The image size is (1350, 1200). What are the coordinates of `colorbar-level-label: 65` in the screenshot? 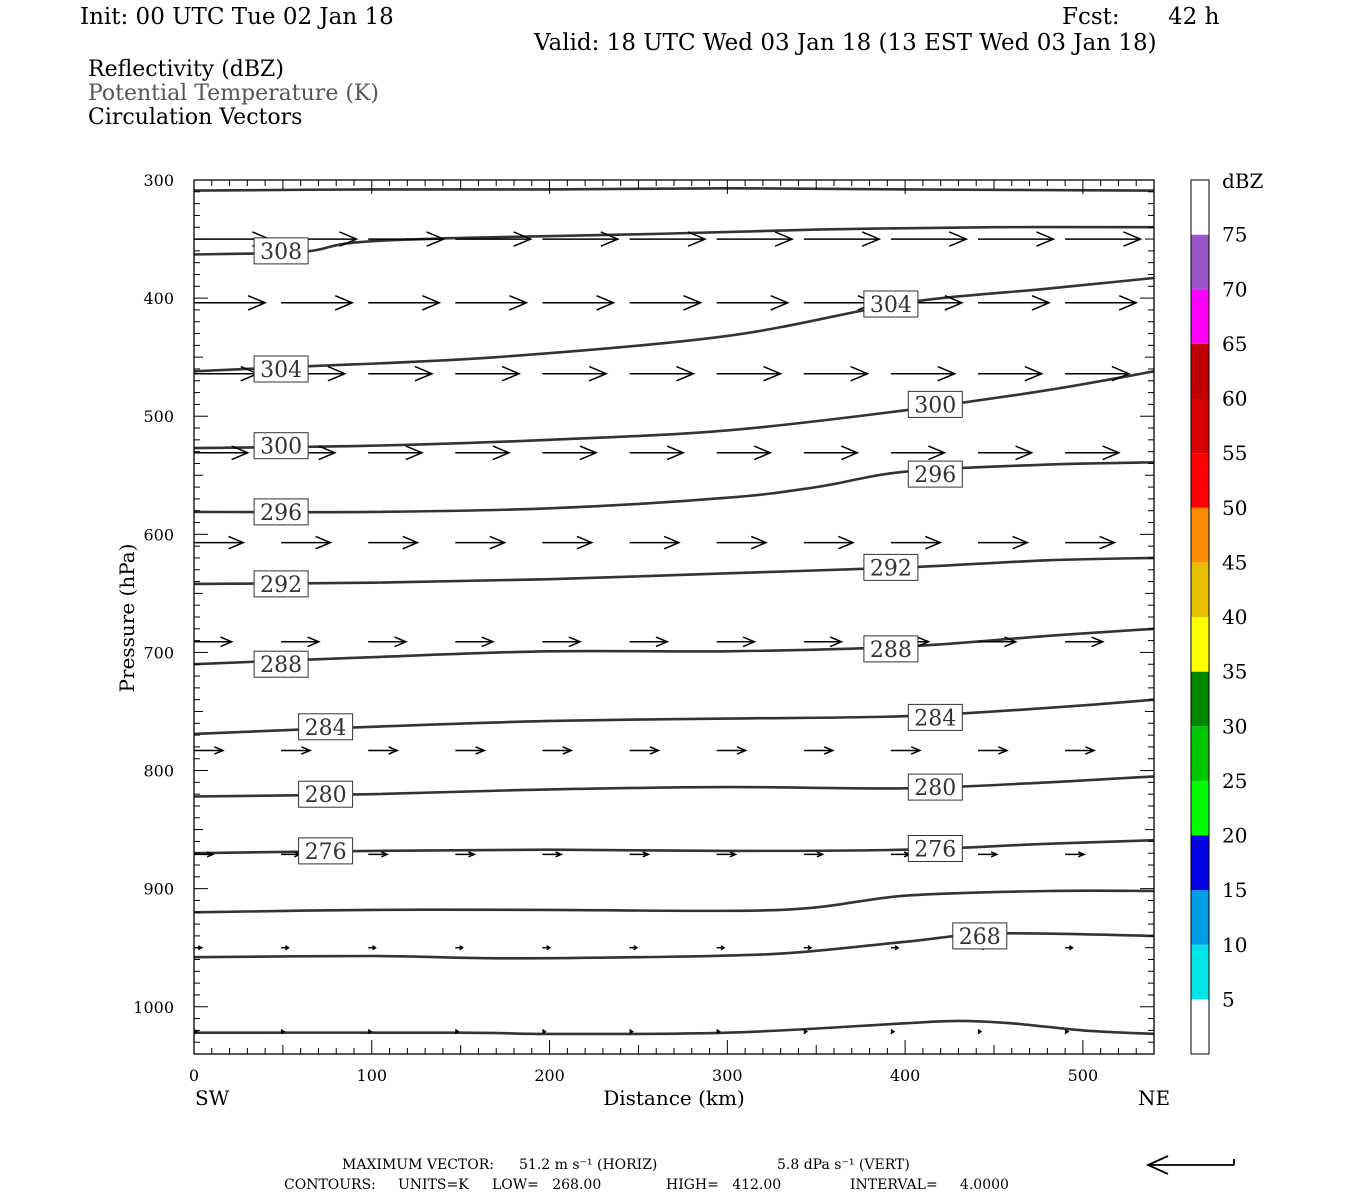 It's located at (1234, 344).